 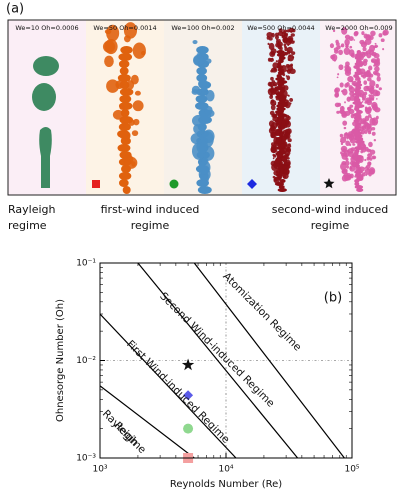 What do you see at coordinates (86, 459) in the screenshot?
I see `y-tick-label: 10⁻³` at bounding box center [86, 459].